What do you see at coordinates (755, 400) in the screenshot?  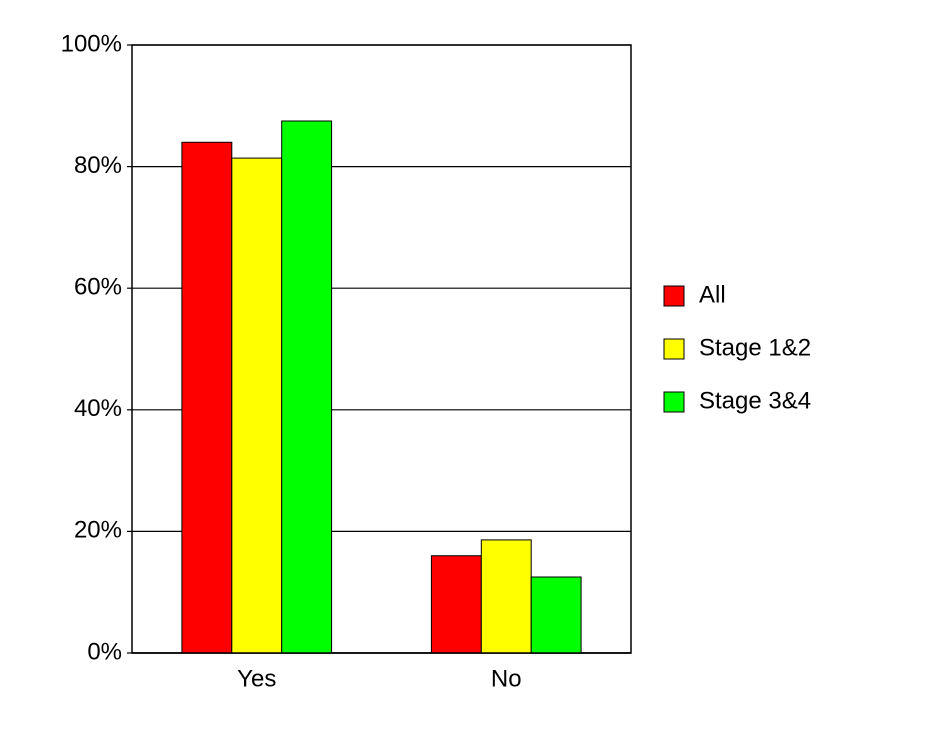 I see `legend-label: Stage 3&4` at bounding box center [755, 400].